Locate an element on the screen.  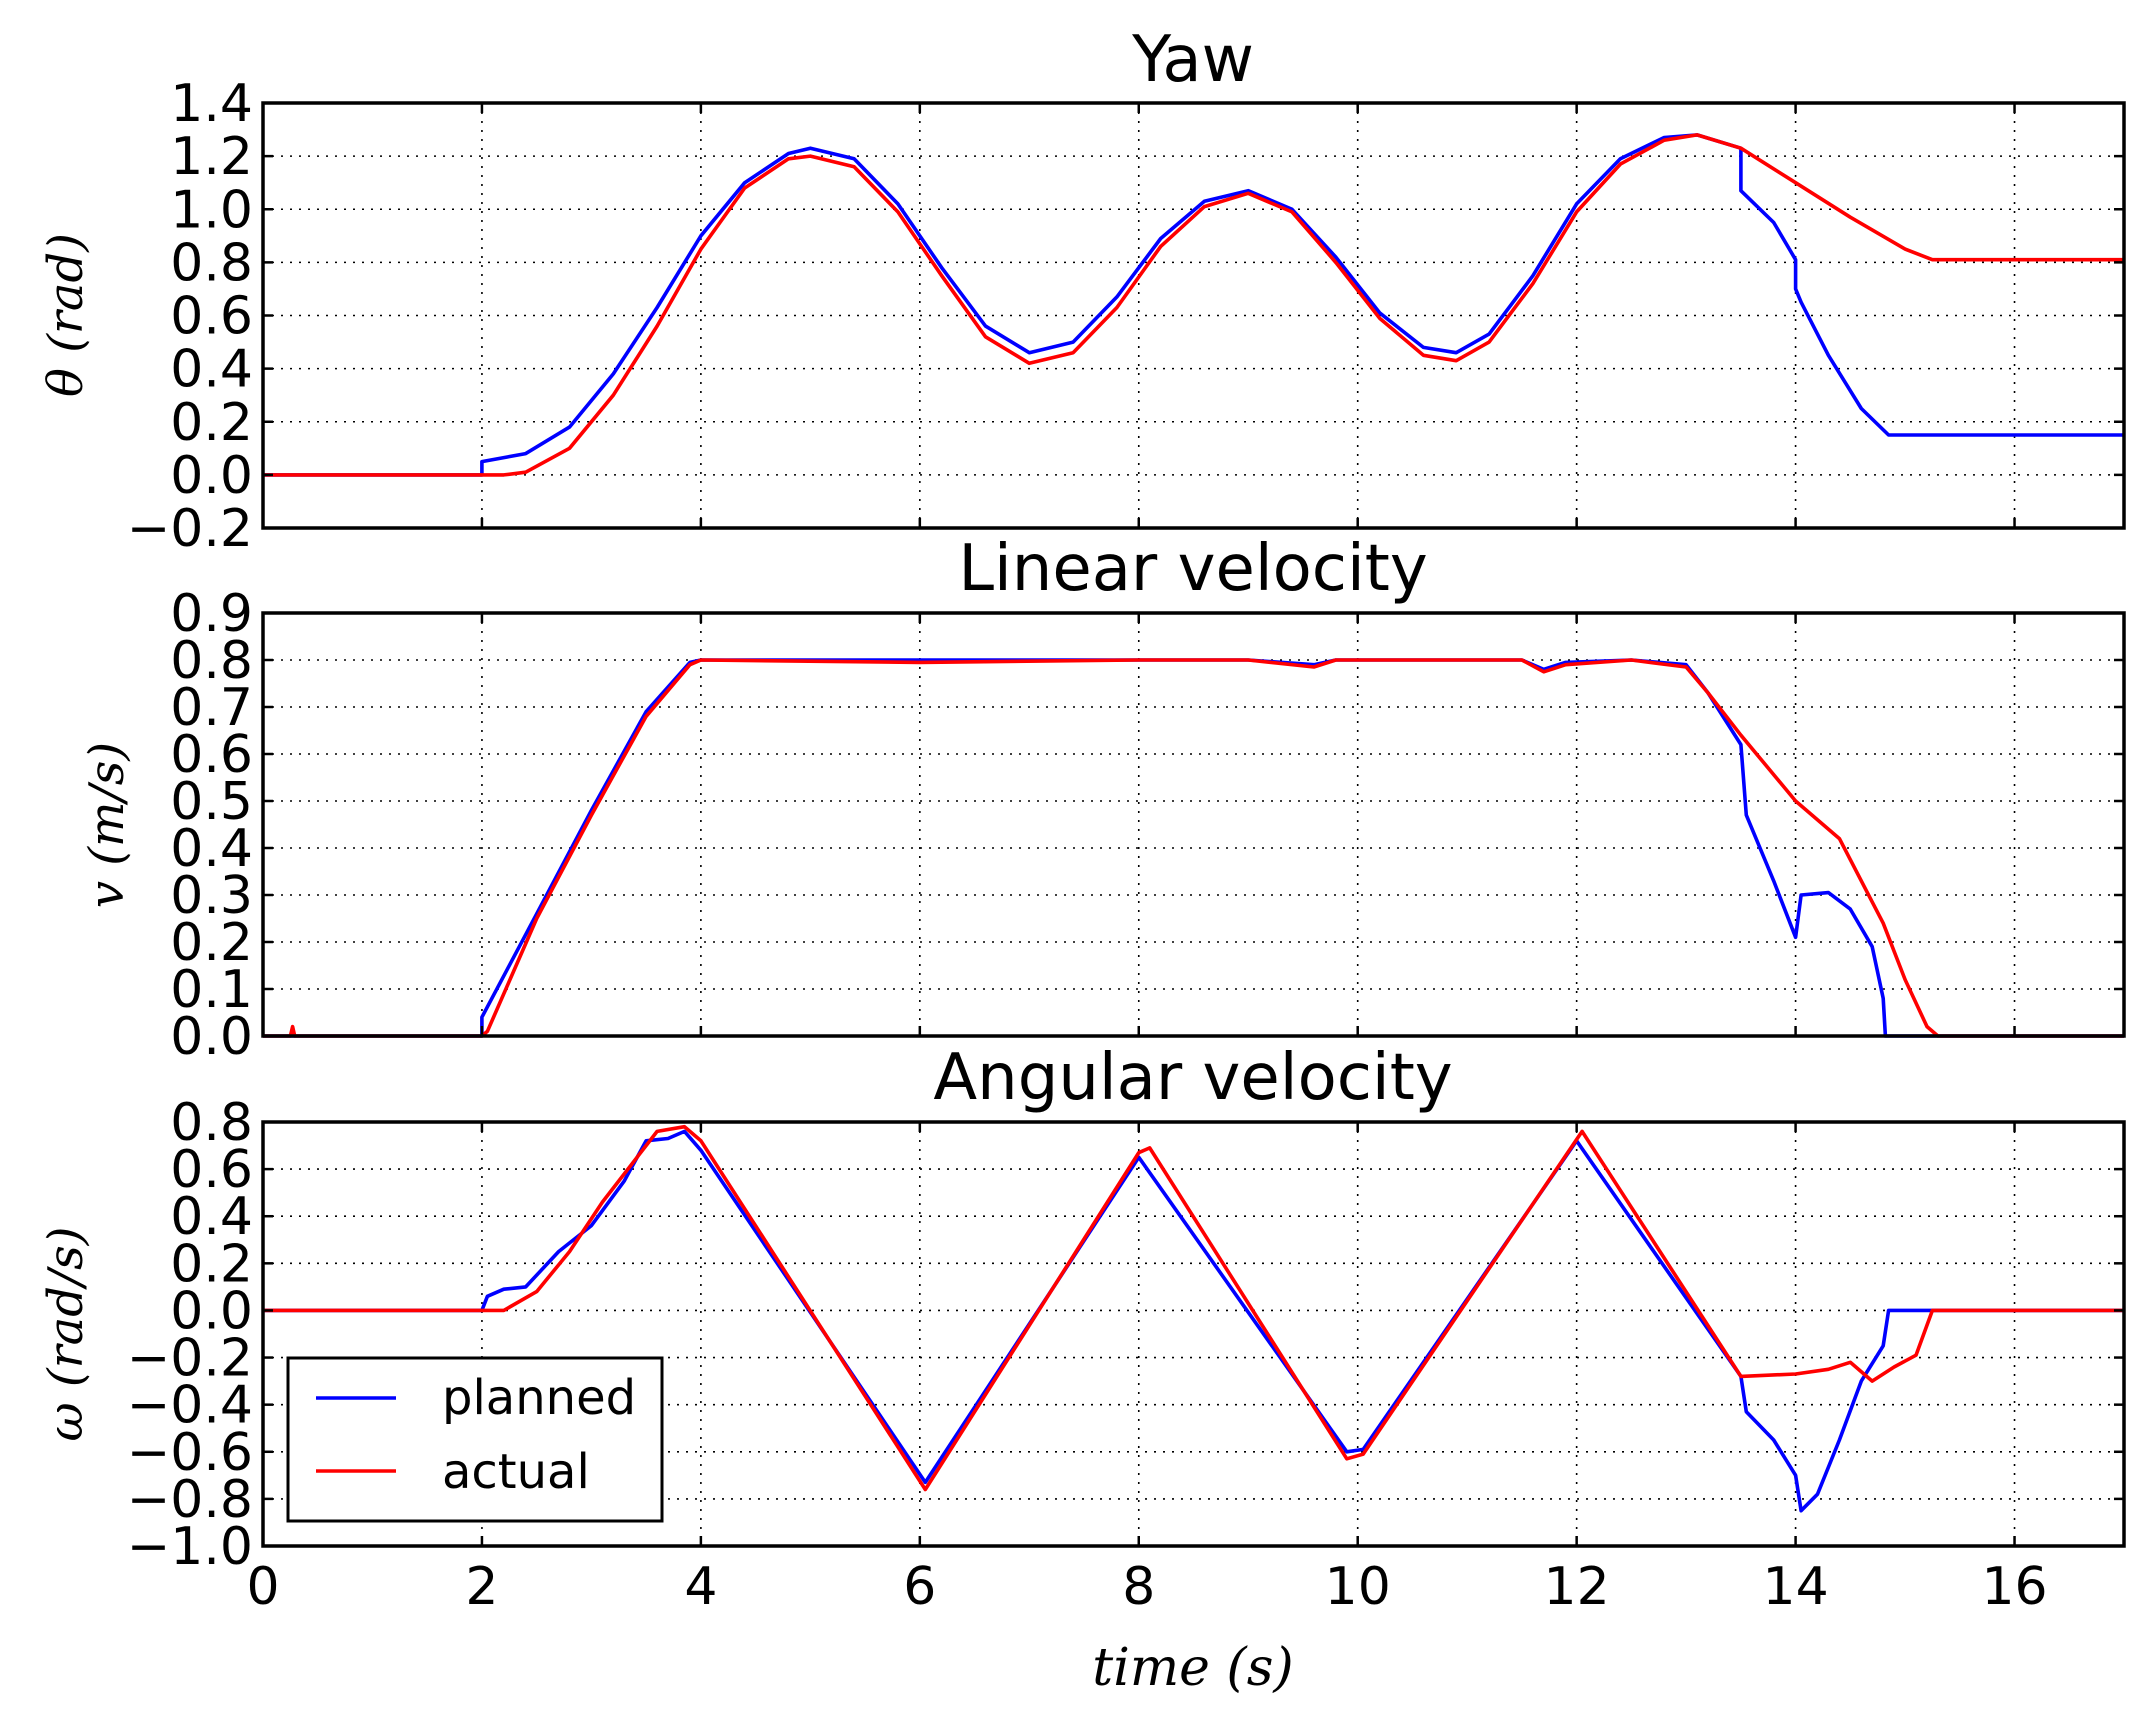
x-tick-label: 12 is located at coordinates (1577, 1587).